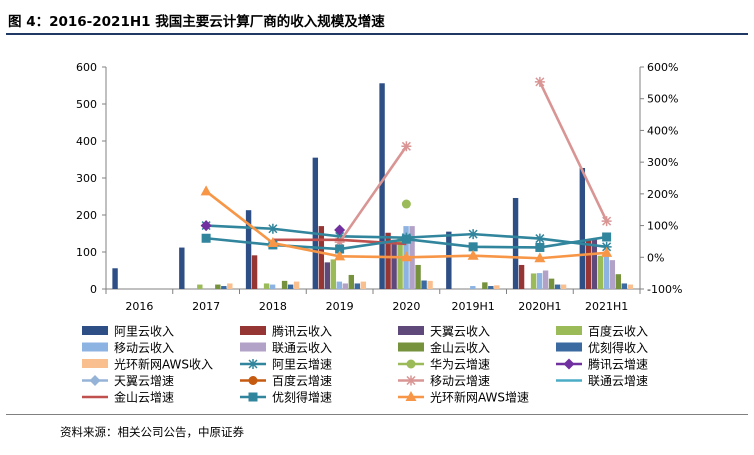 This screenshot has width=754, height=455. What do you see at coordinates (618, 331) in the screenshot?
I see `legend-label: 百度云收入` at bounding box center [618, 331].